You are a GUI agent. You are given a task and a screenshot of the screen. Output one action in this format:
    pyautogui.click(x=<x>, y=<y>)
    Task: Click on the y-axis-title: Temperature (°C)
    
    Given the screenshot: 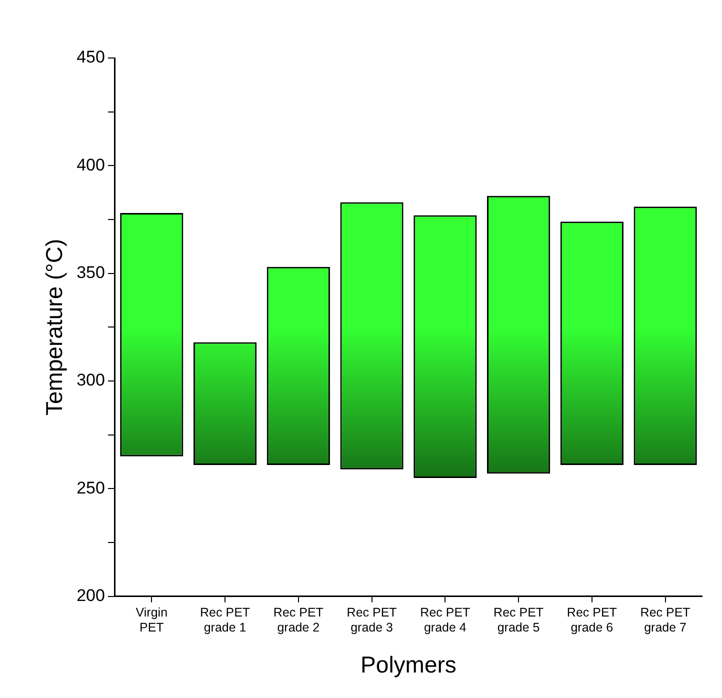 What is the action you would take?
    pyautogui.click(x=54, y=327)
    